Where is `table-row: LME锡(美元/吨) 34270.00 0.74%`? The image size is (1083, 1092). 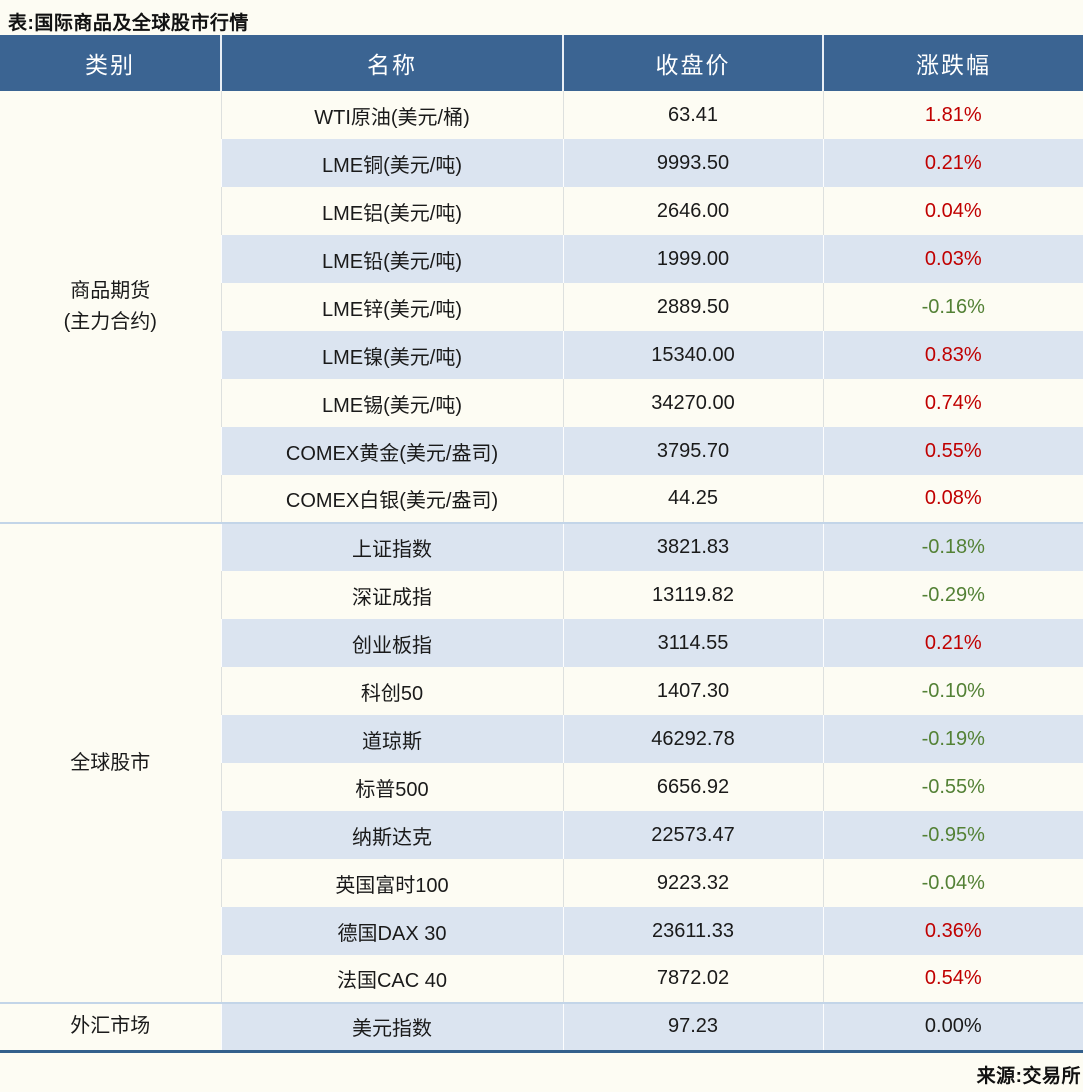 table-row: LME锡(美元/吨) 34270.00 0.74% is located at coordinates (541, 403).